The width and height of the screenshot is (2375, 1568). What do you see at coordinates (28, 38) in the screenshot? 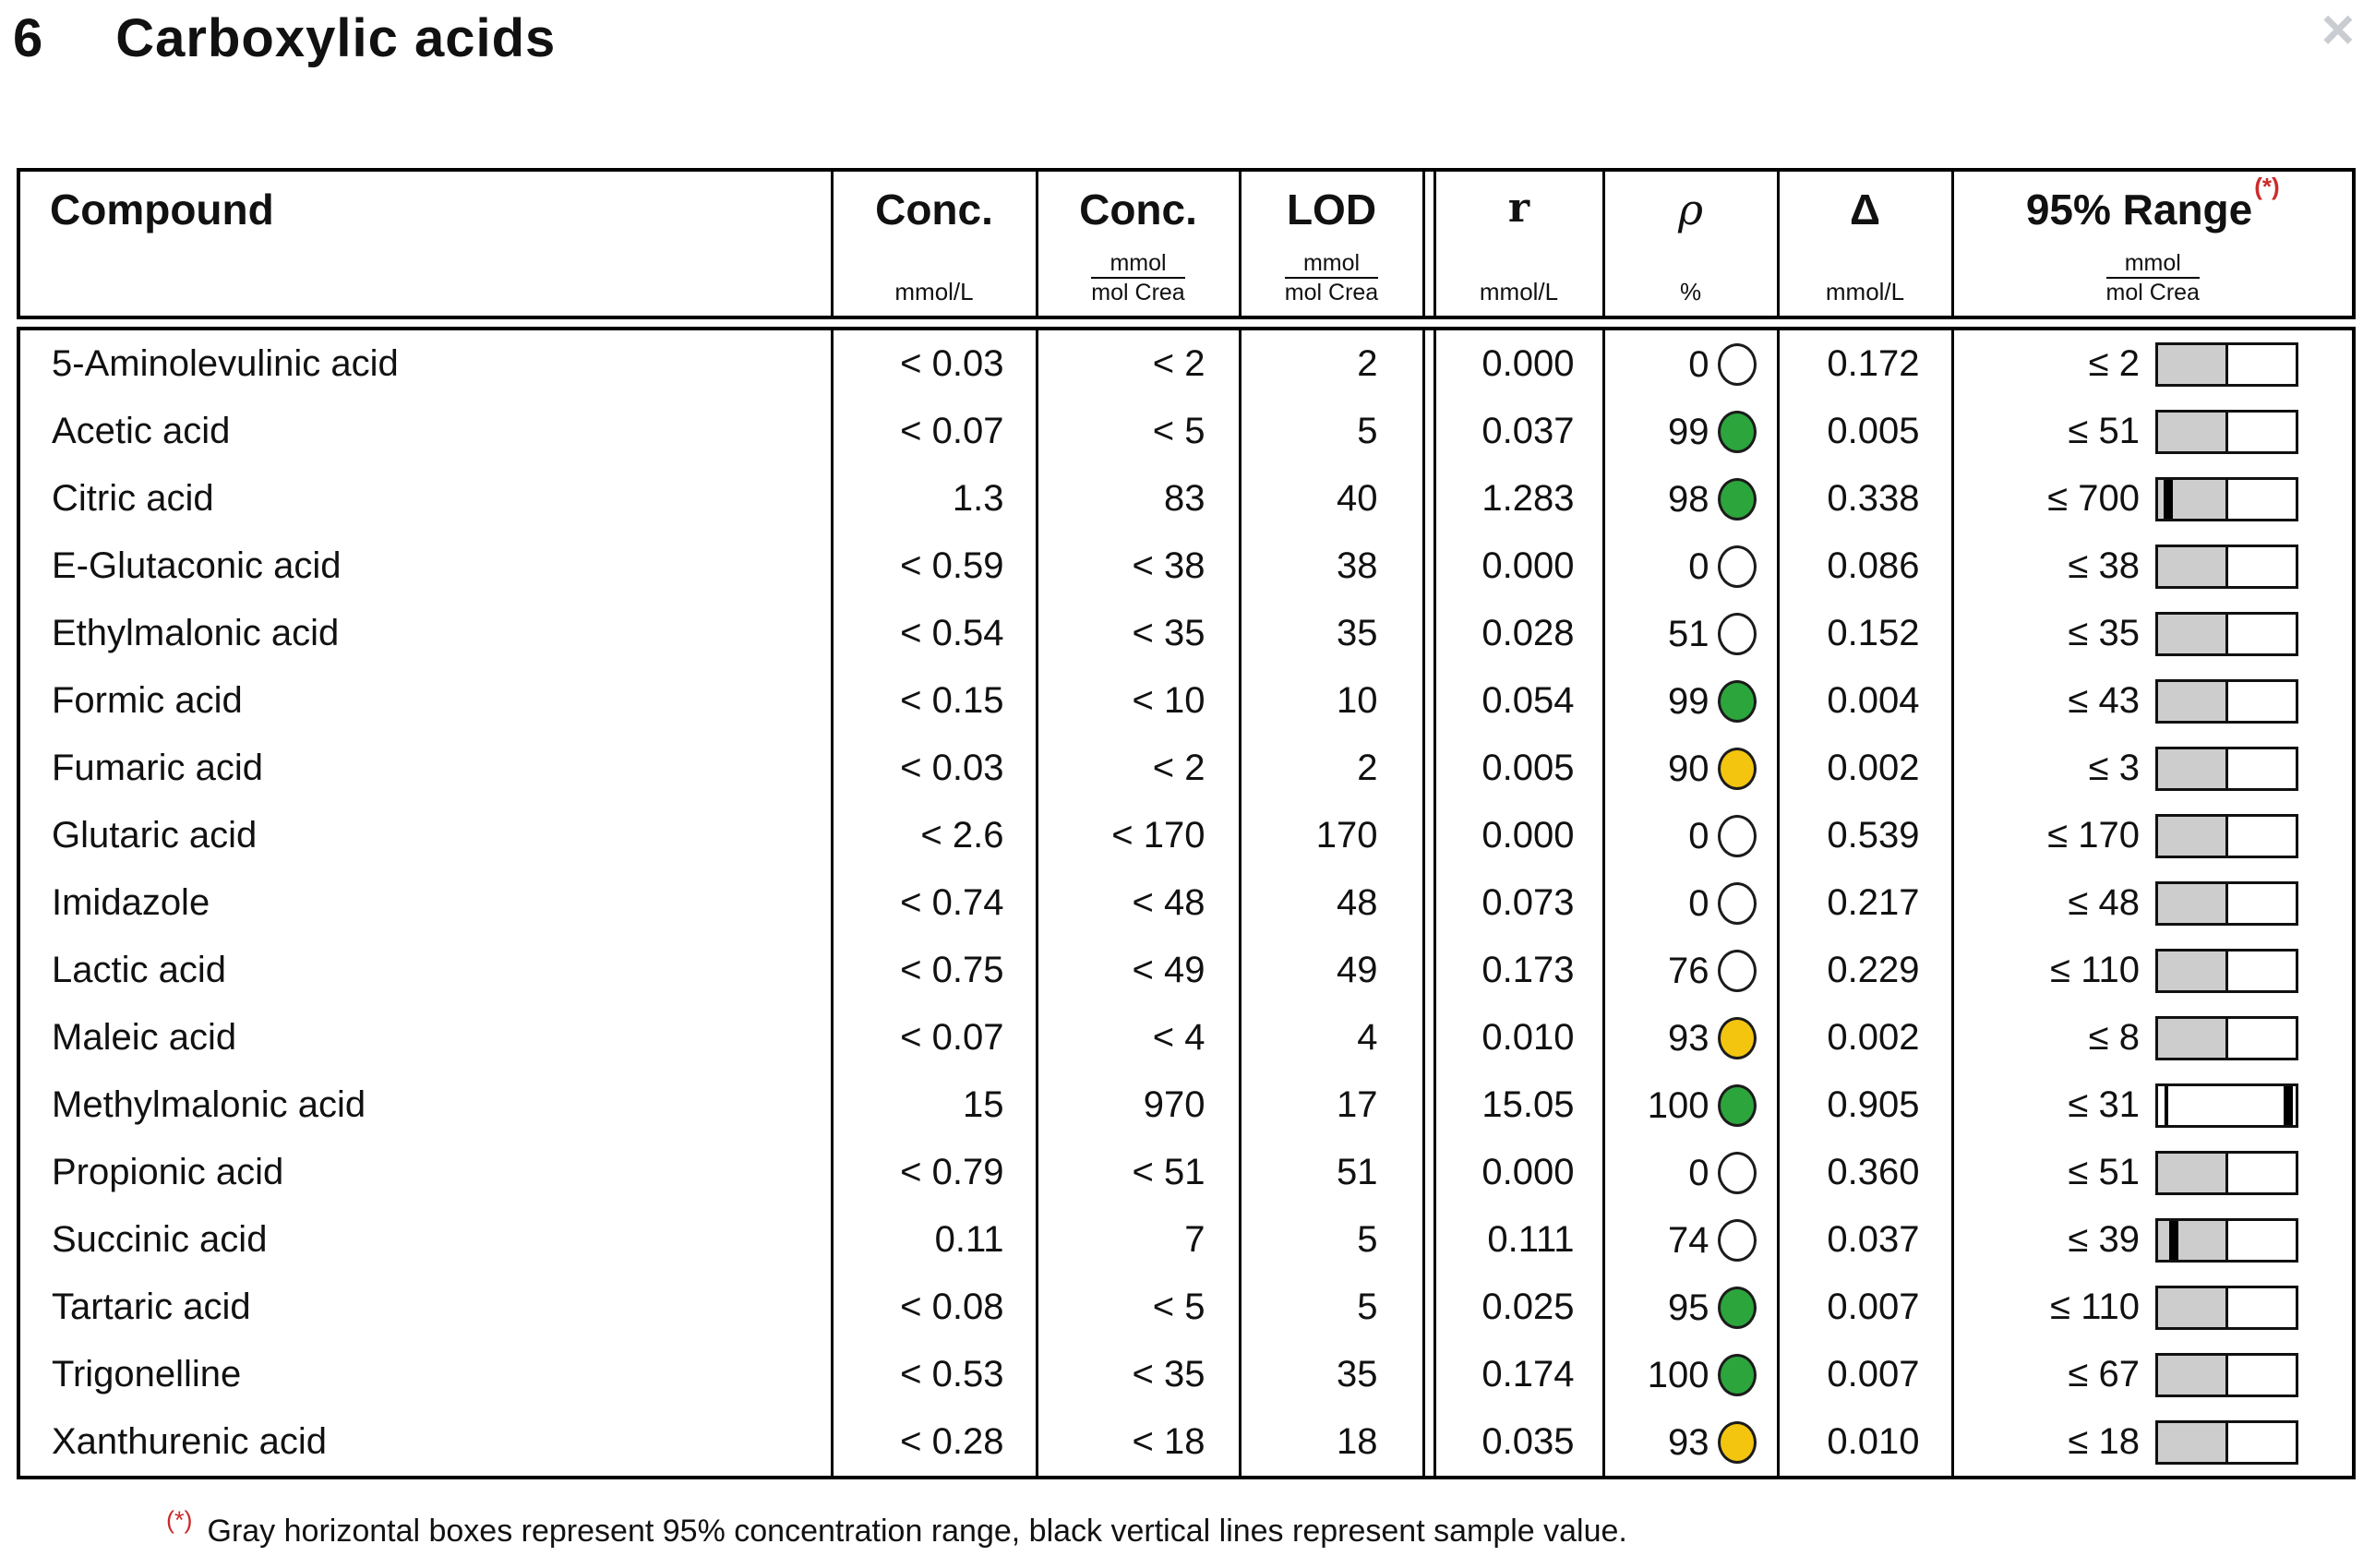
I see `section-number: 6` at bounding box center [28, 38].